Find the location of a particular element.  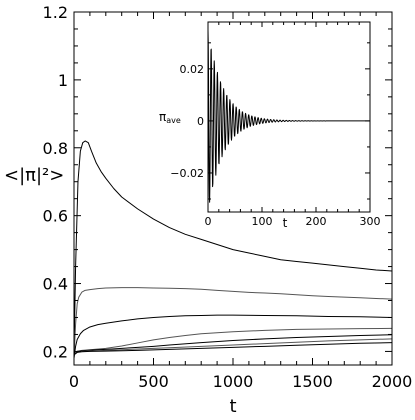

main-x-tick-label-1: 500 is located at coordinates (153, 381).